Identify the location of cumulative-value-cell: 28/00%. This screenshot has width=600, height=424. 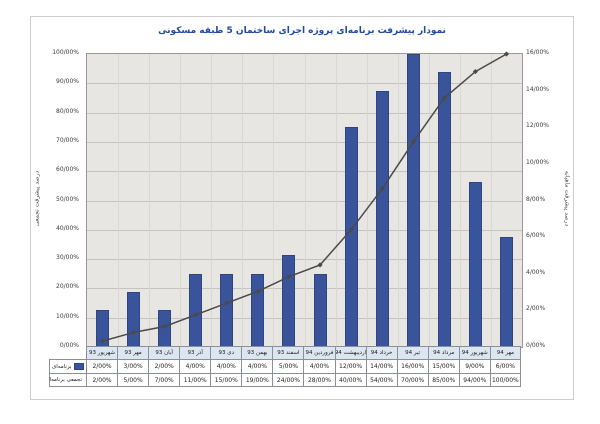
(319, 380).